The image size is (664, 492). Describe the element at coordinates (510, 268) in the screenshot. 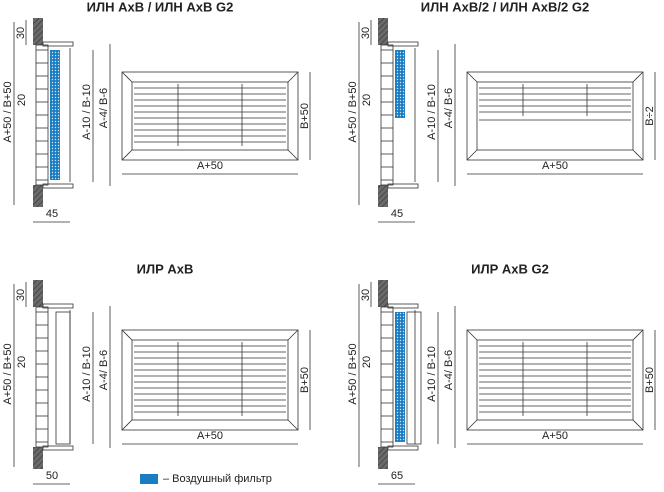

I see `panel-title: ИЛР АхВ G2` at that location.